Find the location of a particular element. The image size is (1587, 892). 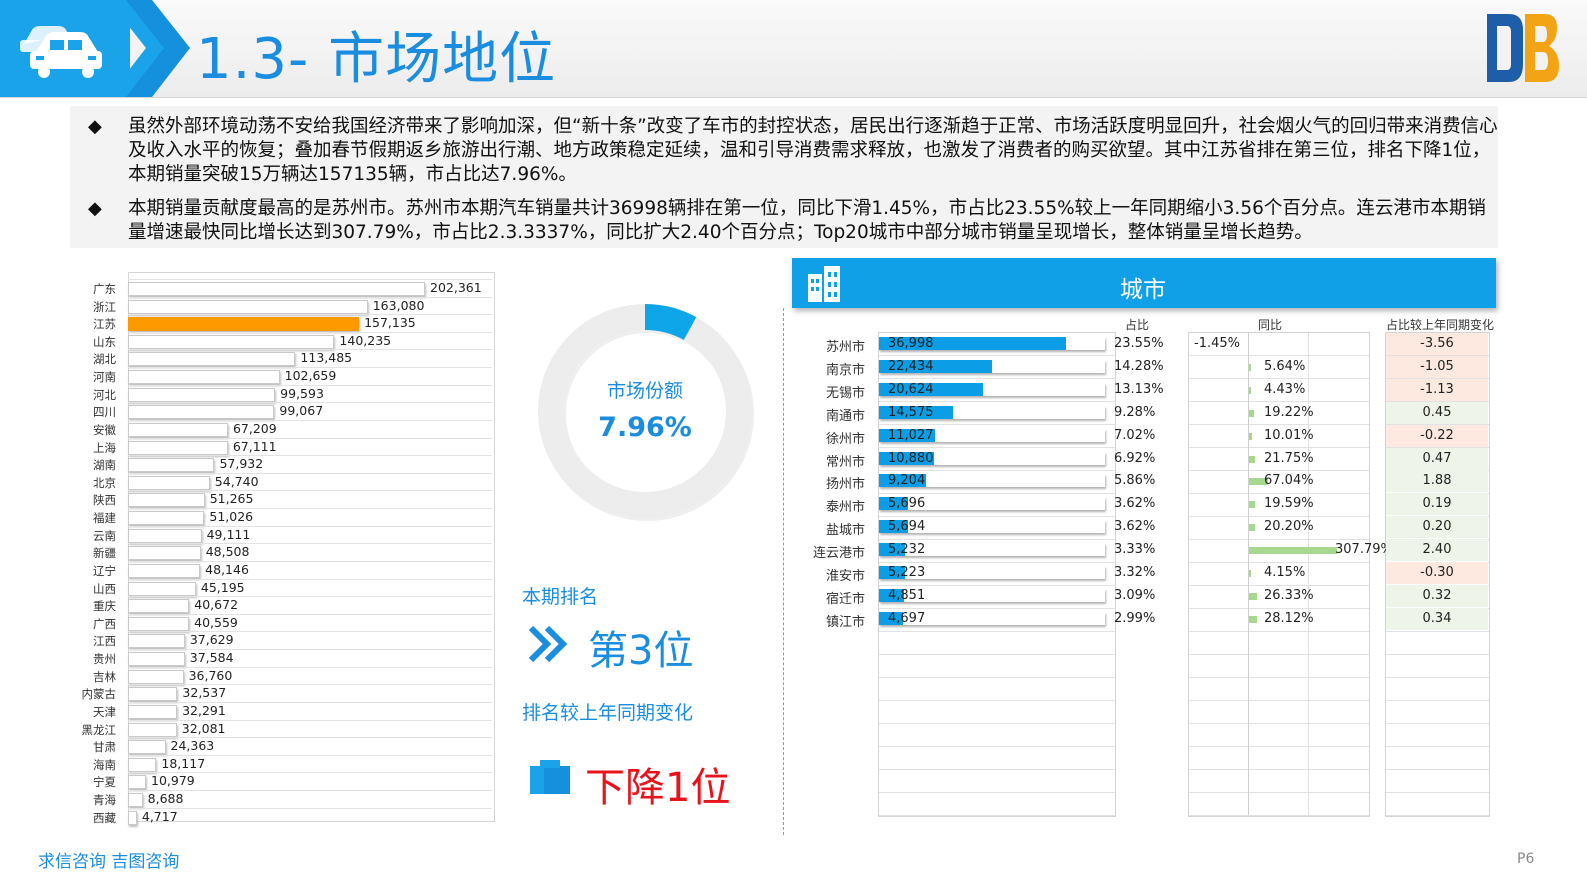

data-label: 40,559 is located at coordinates (216, 622).